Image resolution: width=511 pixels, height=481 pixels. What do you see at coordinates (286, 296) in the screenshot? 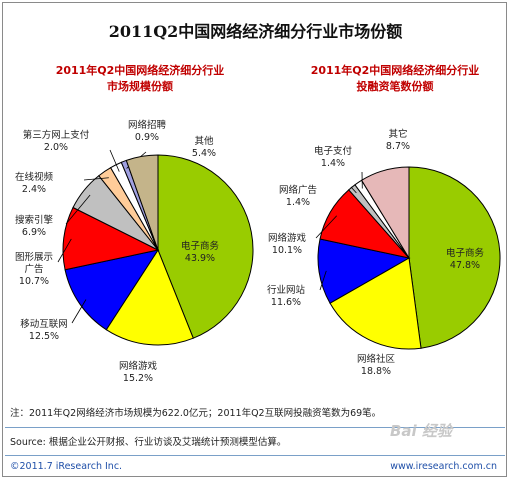
I see `slice-label-1-2: 行业网站 11.6%` at bounding box center [286, 296].